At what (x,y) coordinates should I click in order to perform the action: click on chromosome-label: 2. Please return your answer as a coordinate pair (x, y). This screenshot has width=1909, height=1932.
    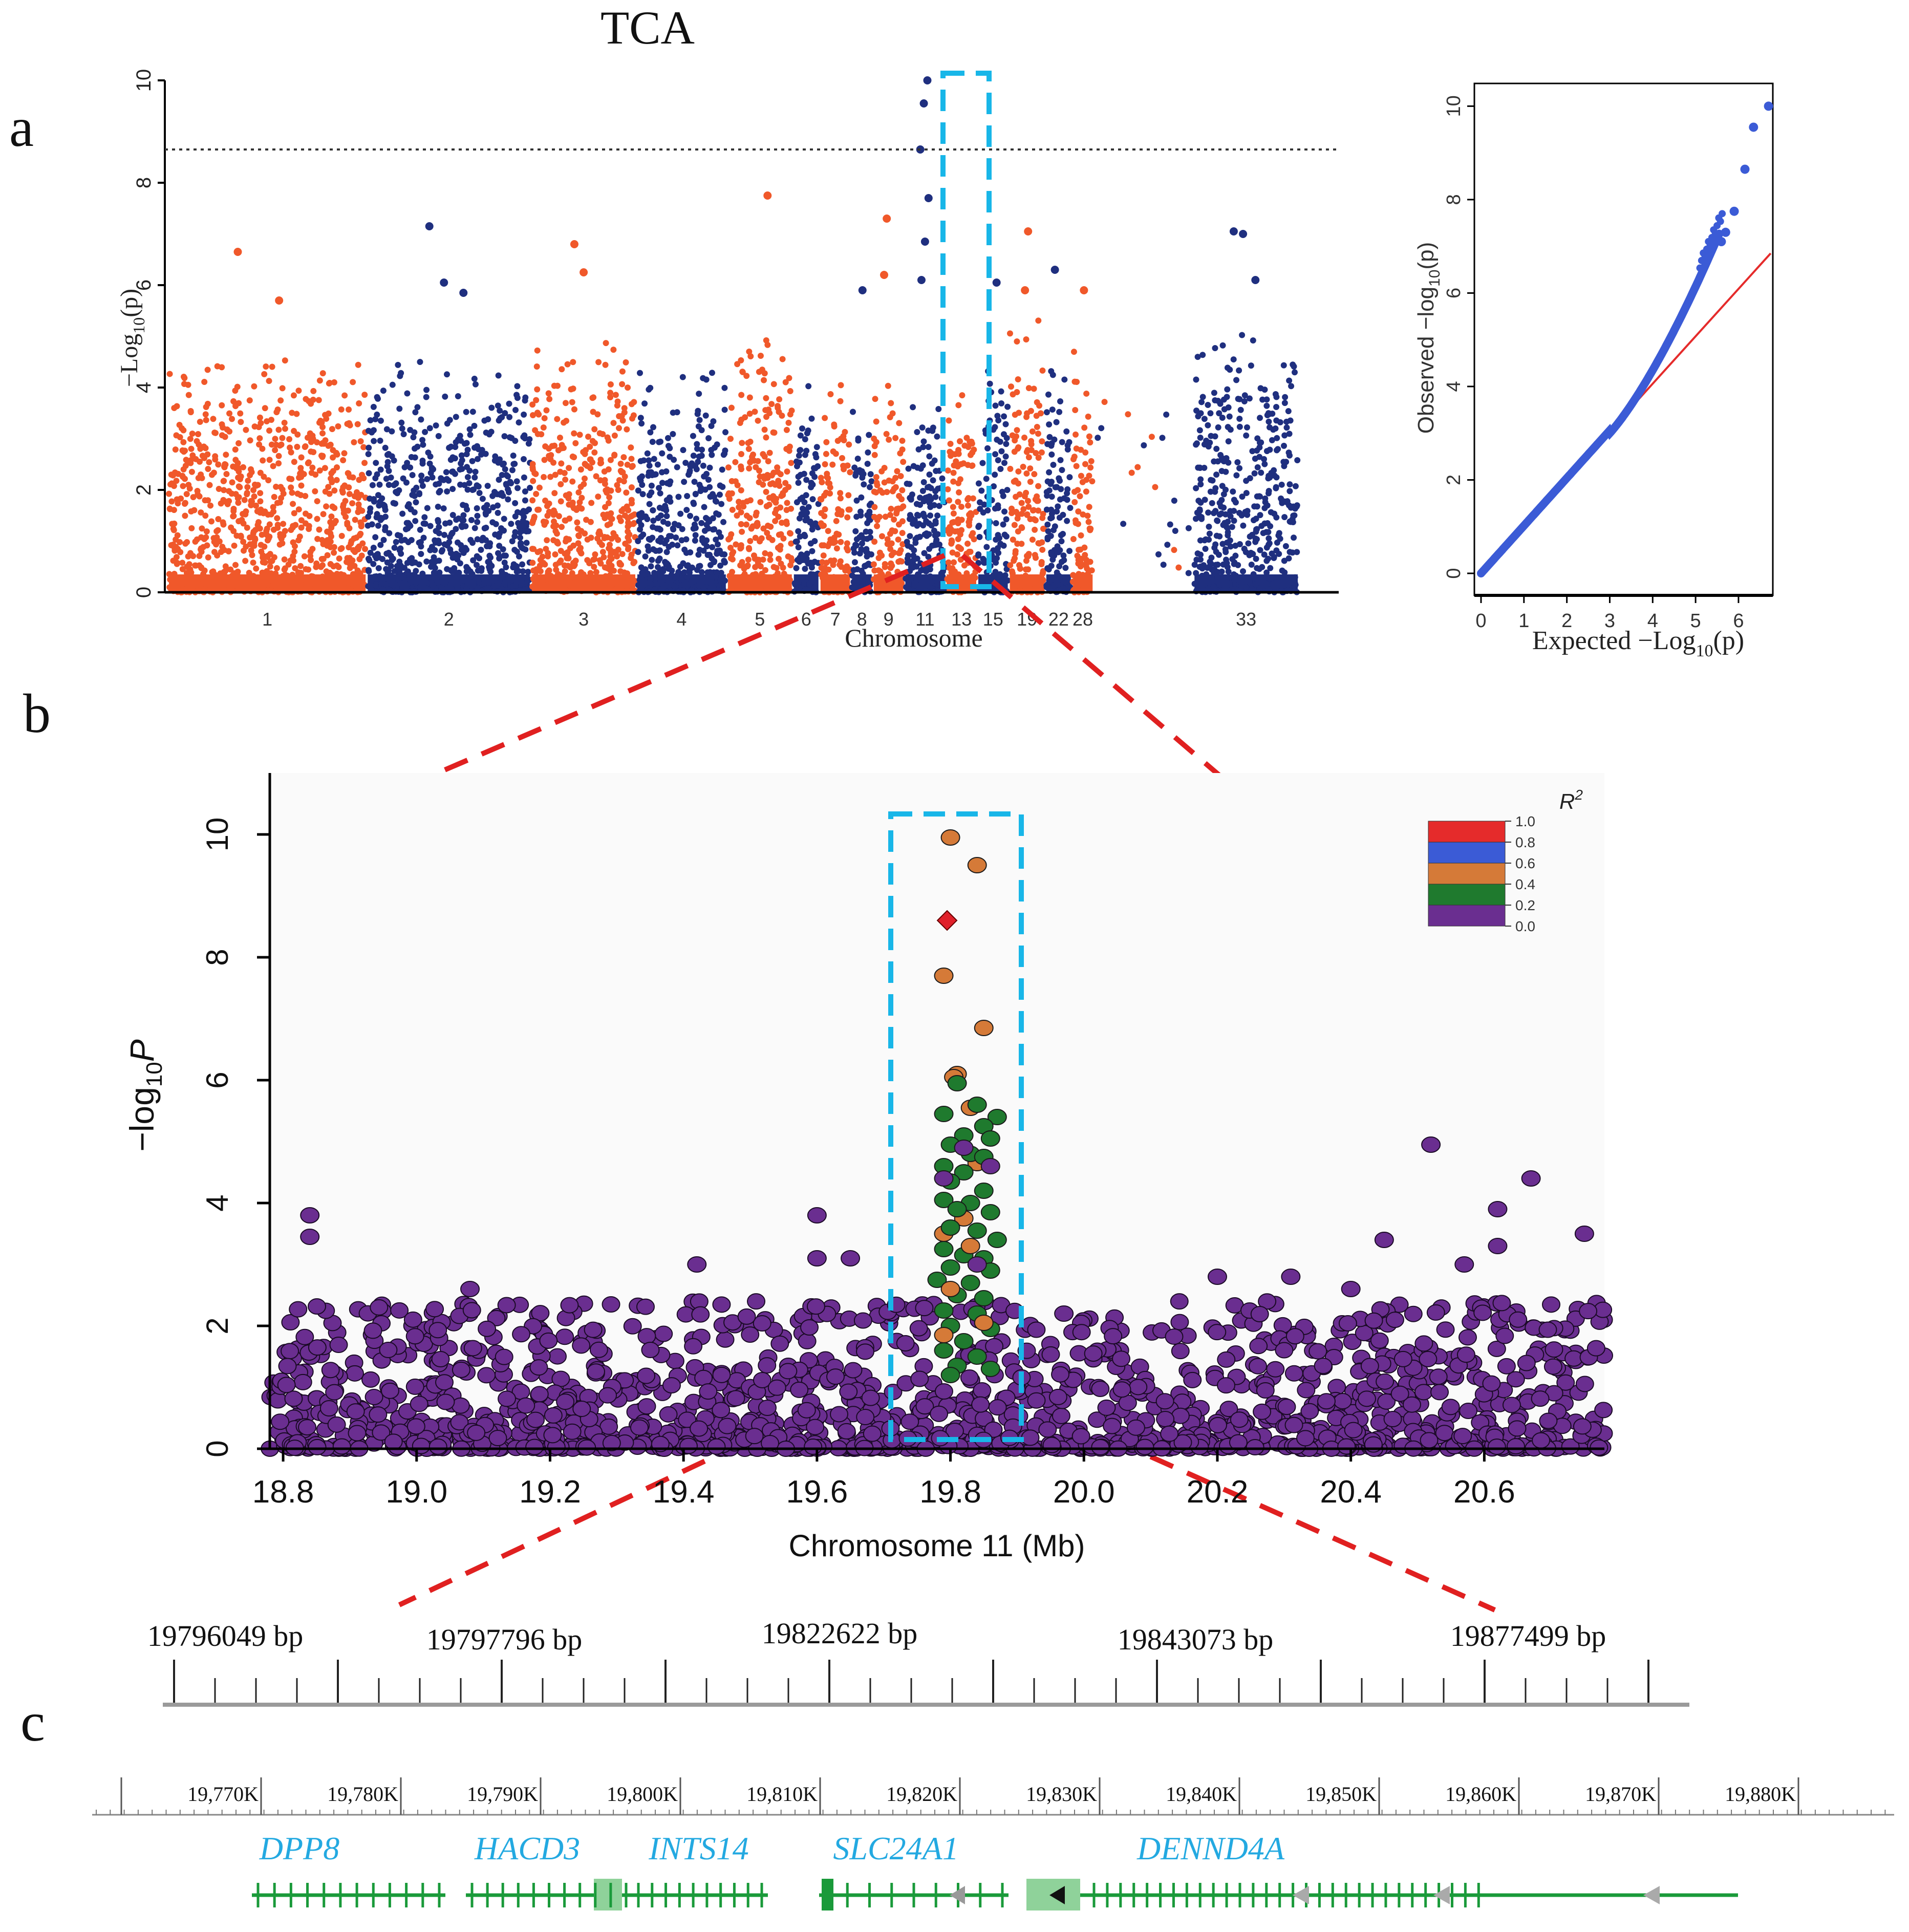
    Looking at the image, I should click on (449, 619).